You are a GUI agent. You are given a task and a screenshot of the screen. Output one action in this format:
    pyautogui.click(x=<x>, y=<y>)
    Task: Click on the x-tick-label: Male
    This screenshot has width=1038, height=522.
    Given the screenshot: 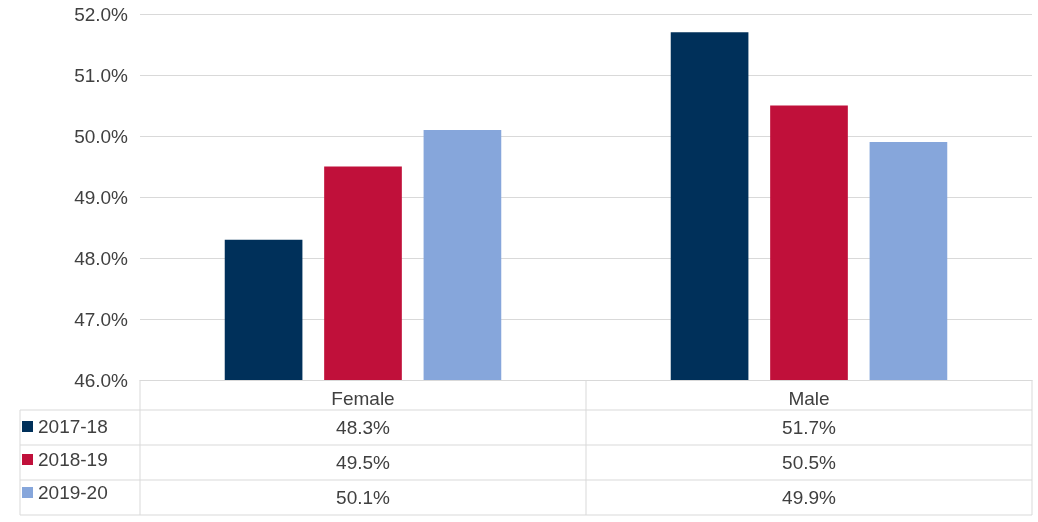 What is the action you would take?
    pyautogui.click(x=809, y=398)
    